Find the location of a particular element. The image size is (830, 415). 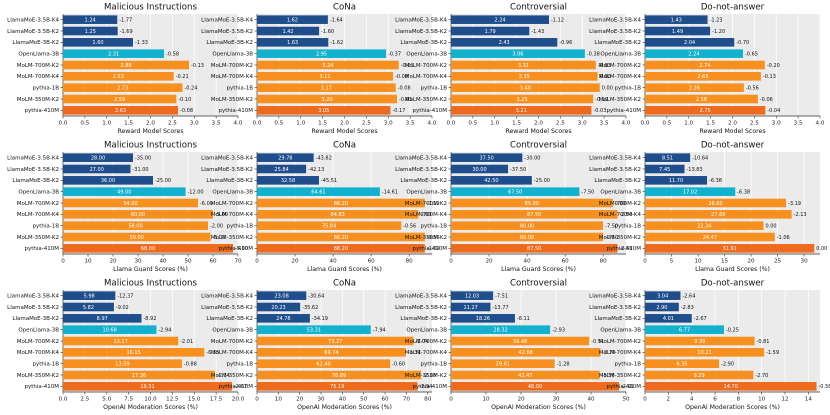

y-tick-label: LlamaMoE-3.5B-K2 is located at coordinates (33, 170).